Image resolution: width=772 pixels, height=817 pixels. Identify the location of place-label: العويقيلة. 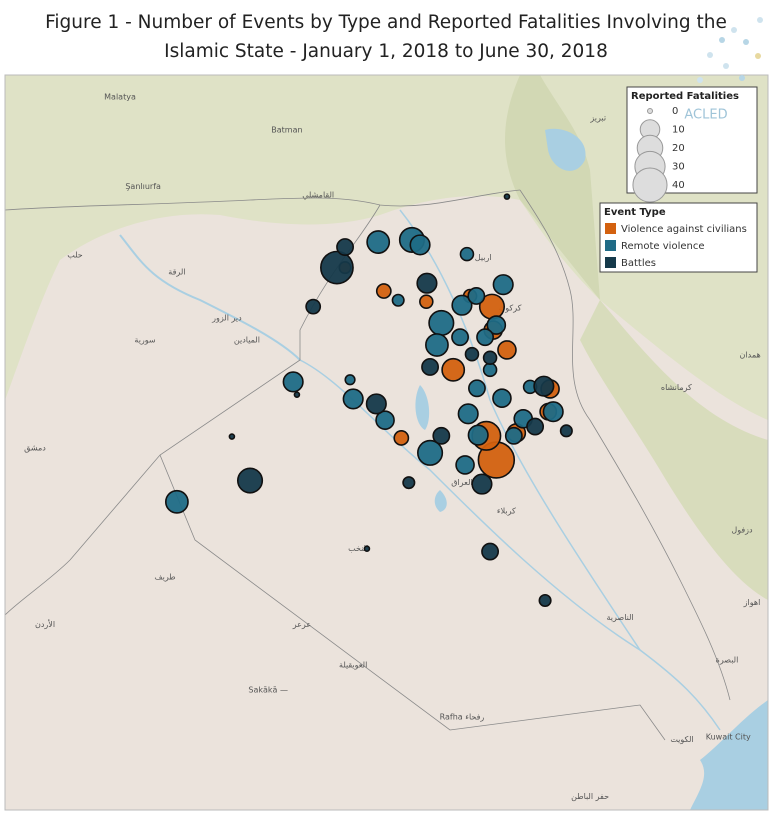
(353, 665).